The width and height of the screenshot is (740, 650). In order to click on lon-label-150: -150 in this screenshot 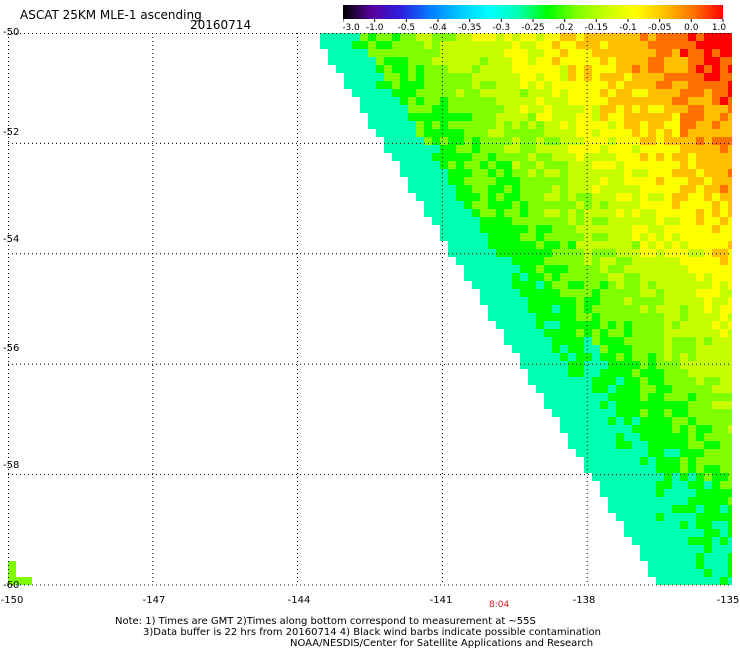, I will do `click(12, 600)`.